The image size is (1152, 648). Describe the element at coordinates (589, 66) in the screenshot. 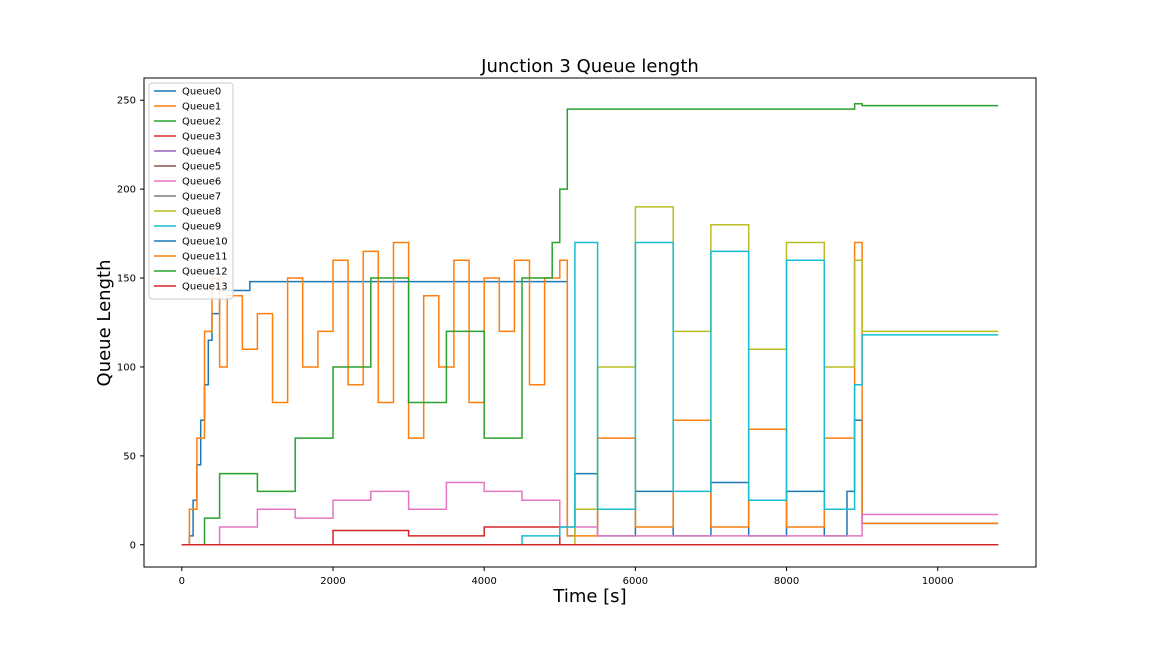

I see `chart-title: Junction 3 Queue length` at that location.